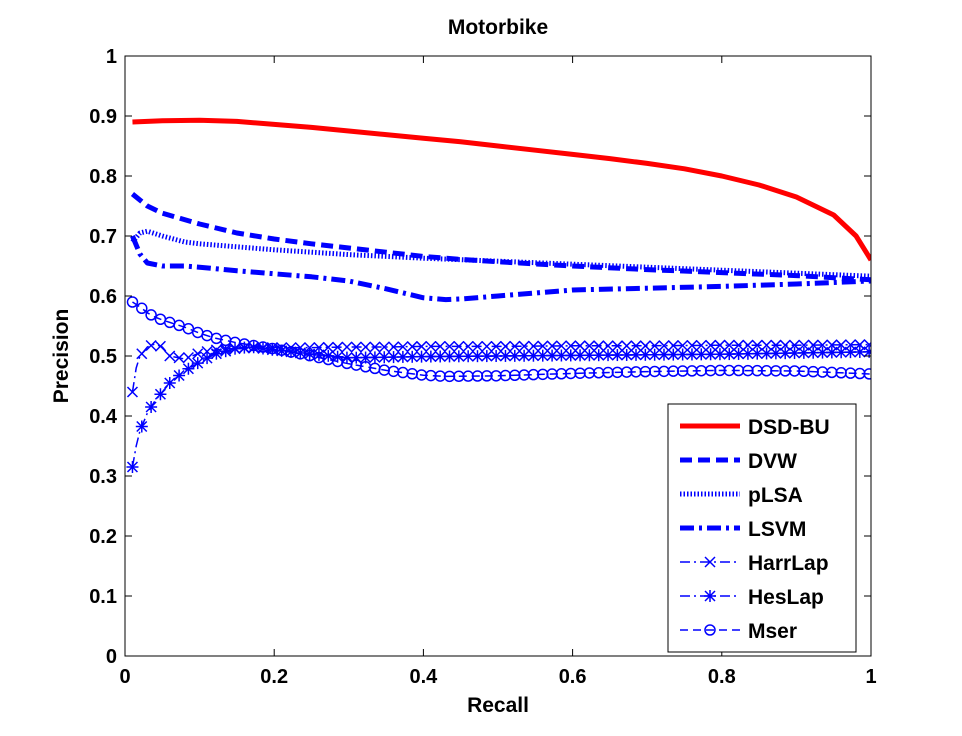 The width and height of the screenshot is (962, 736). I want to click on legend-label: pLSA, so click(775, 495).